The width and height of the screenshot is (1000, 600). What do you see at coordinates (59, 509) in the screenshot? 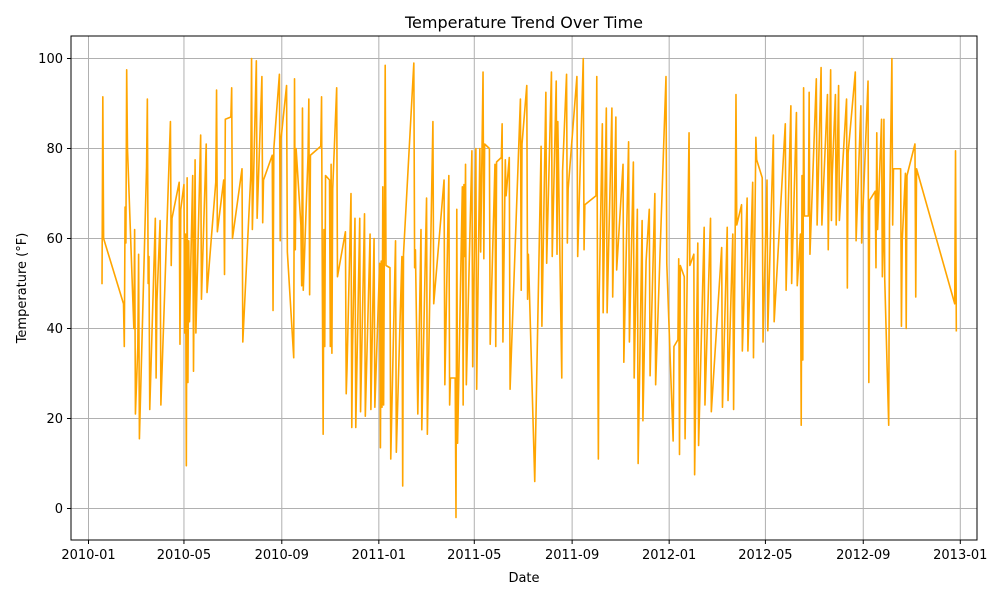
I see `y-tick-label: 0` at bounding box center [59, 509].